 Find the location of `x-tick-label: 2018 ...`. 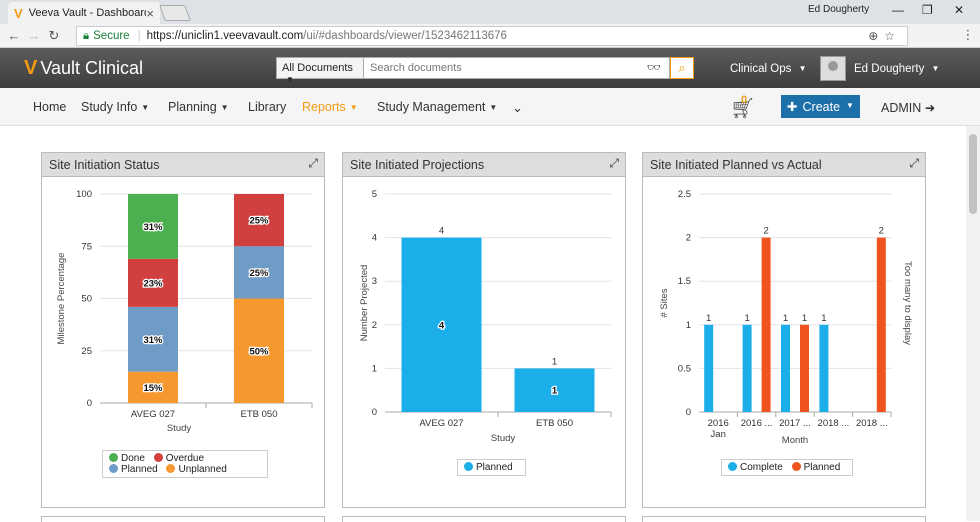

x-tick-label: 2018 ... is located at coordinates (872, 423).